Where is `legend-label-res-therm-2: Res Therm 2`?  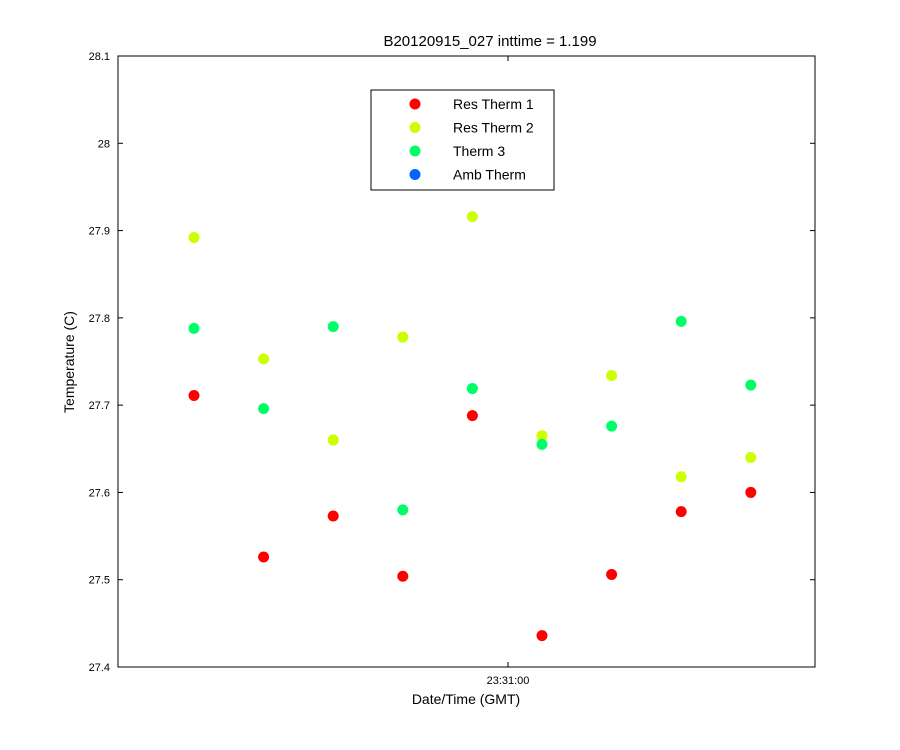 legend-label-res-therm-2: Res Therm 2 is located at coordinates (493, 128).